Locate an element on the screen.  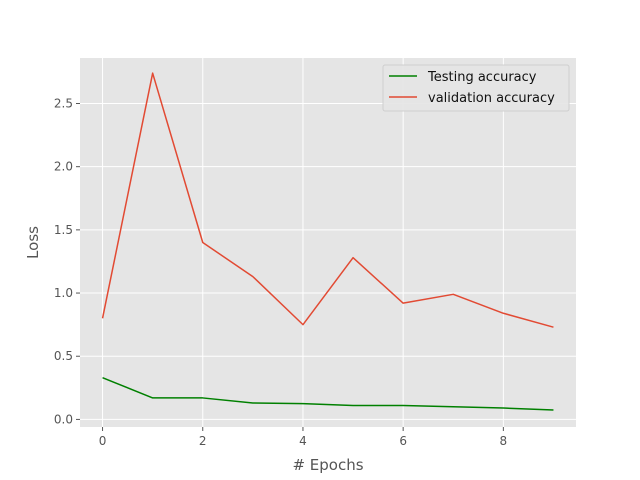
y-tick-label: 2.0 is located at coordinates (63, 167).